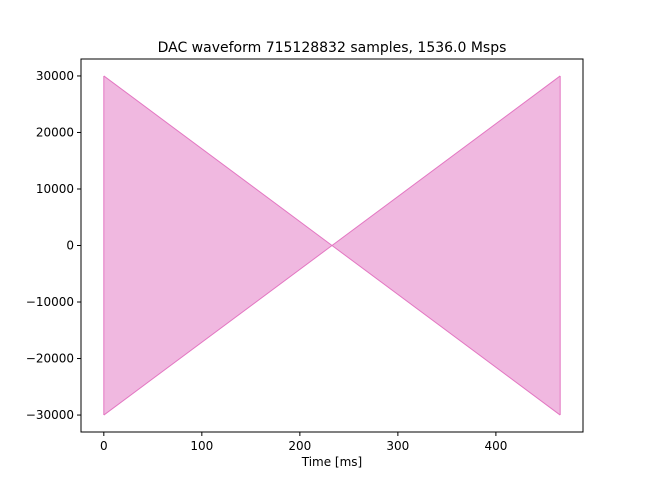 The height and width of the screenshot is (486, 648). Describe the element at coordinates (332, 462) in the screenshot. I see `x-axis-label: Time [ms]` at that location.